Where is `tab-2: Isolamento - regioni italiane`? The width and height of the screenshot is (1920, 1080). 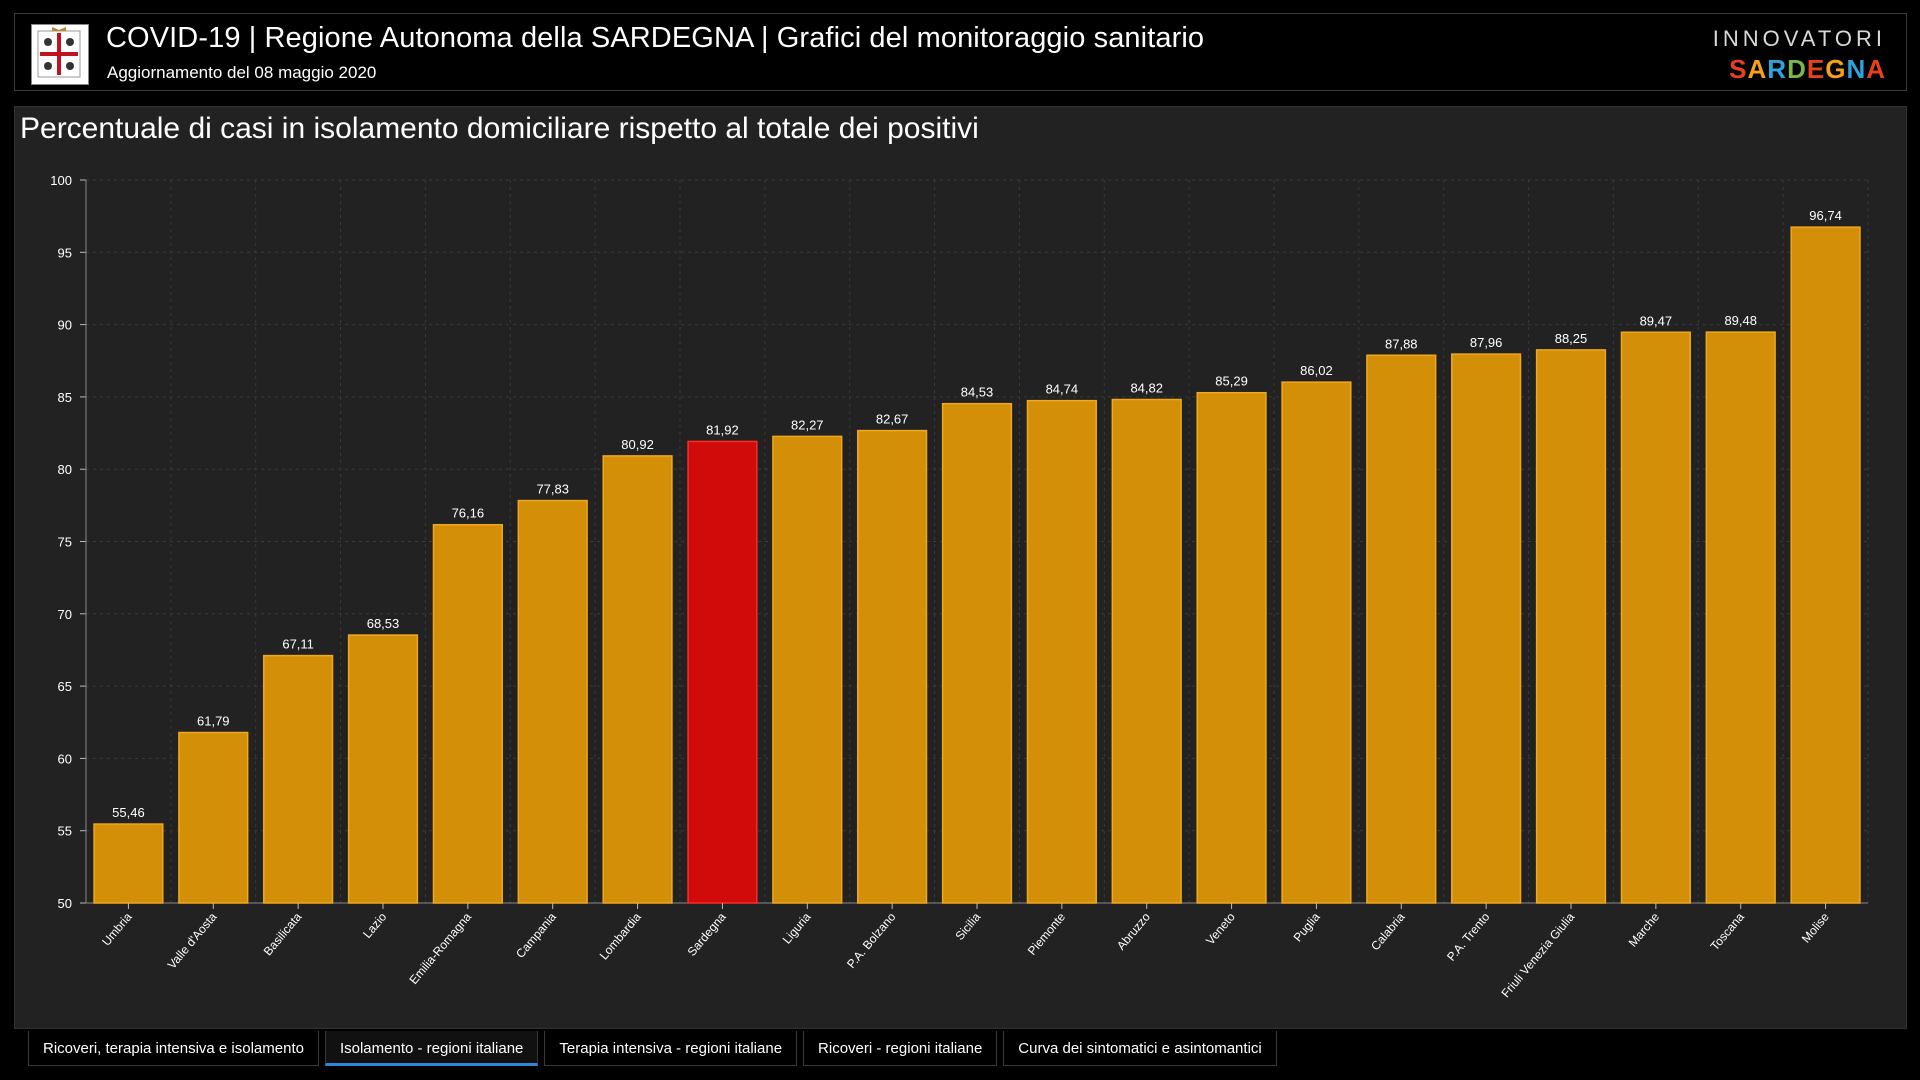
tab-2: Isolamento - regioni italiane is located at coordinates (431, 1048).